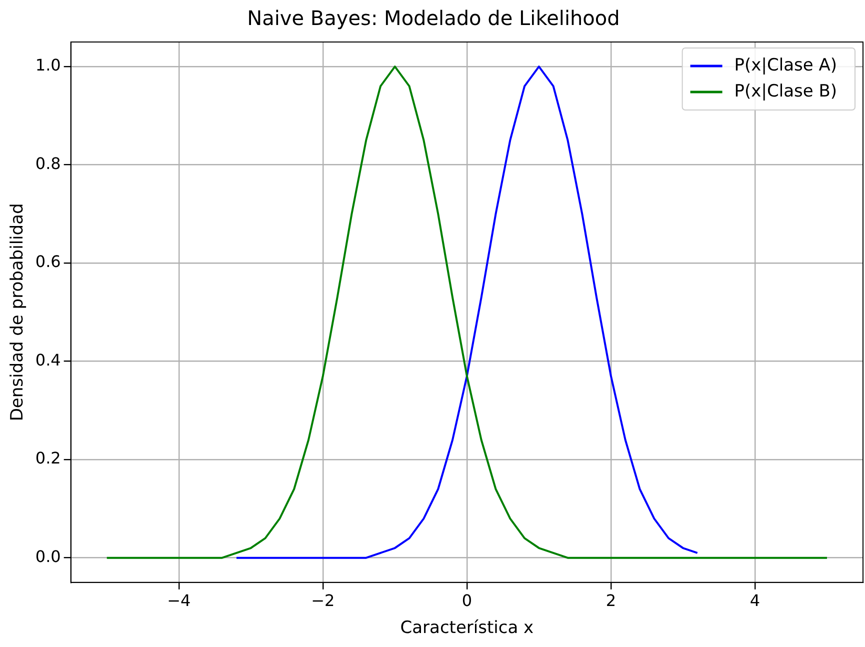  What do you see at coordinates (48, 262) in the screenshot?
I see `y-tick-label: 0.6` at bounding box center [48, 262].